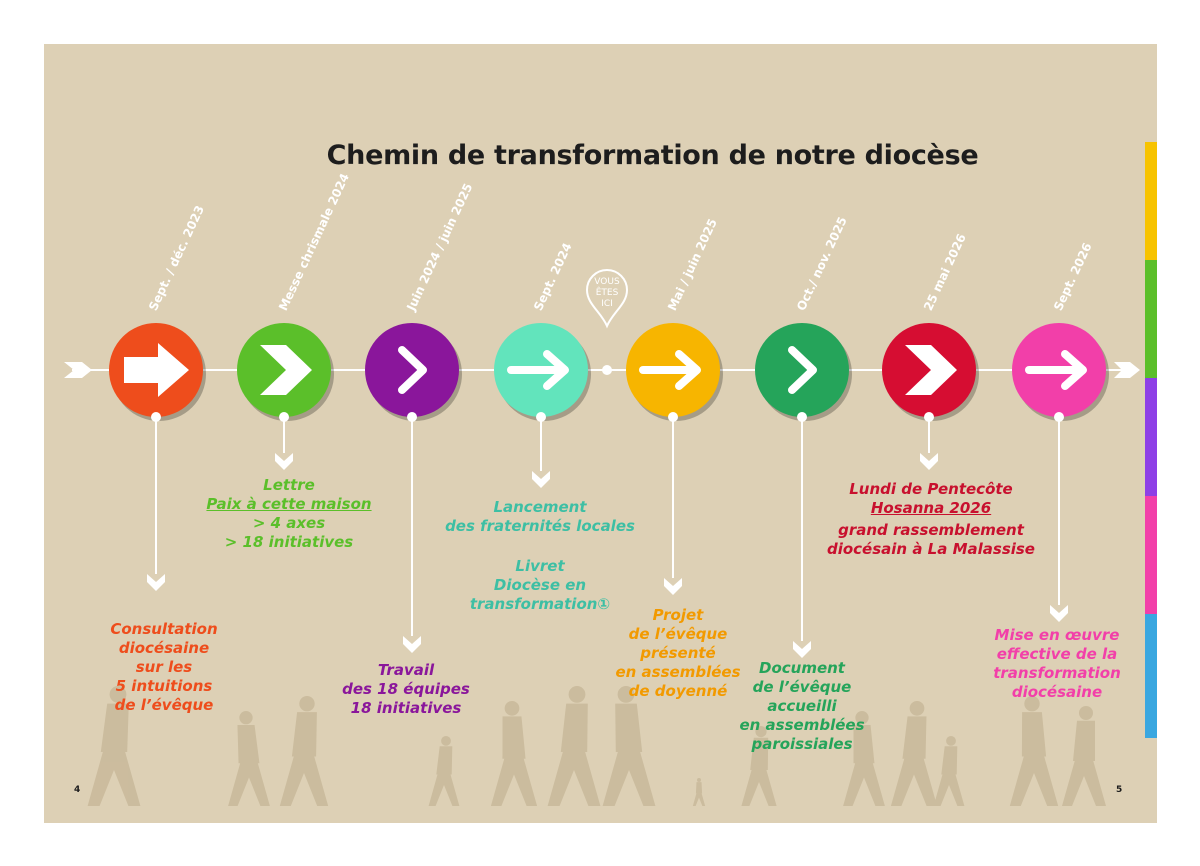  Describe the element at coordinates (678, 672) in the screenshot. I see `projet-line: en assemblées` at that location.